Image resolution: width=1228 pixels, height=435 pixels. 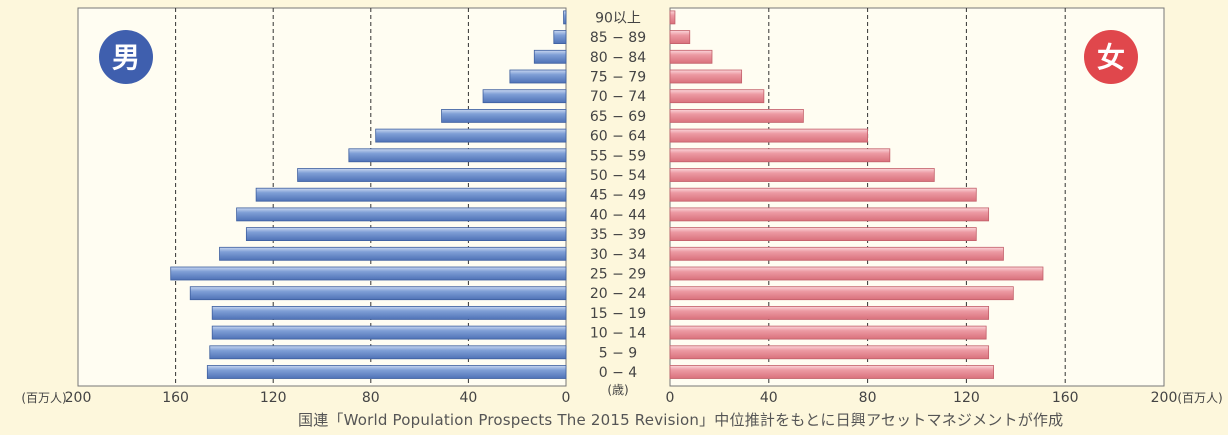 I want to click on age-group-label: 65 − 69, so click(x=618, y=117).